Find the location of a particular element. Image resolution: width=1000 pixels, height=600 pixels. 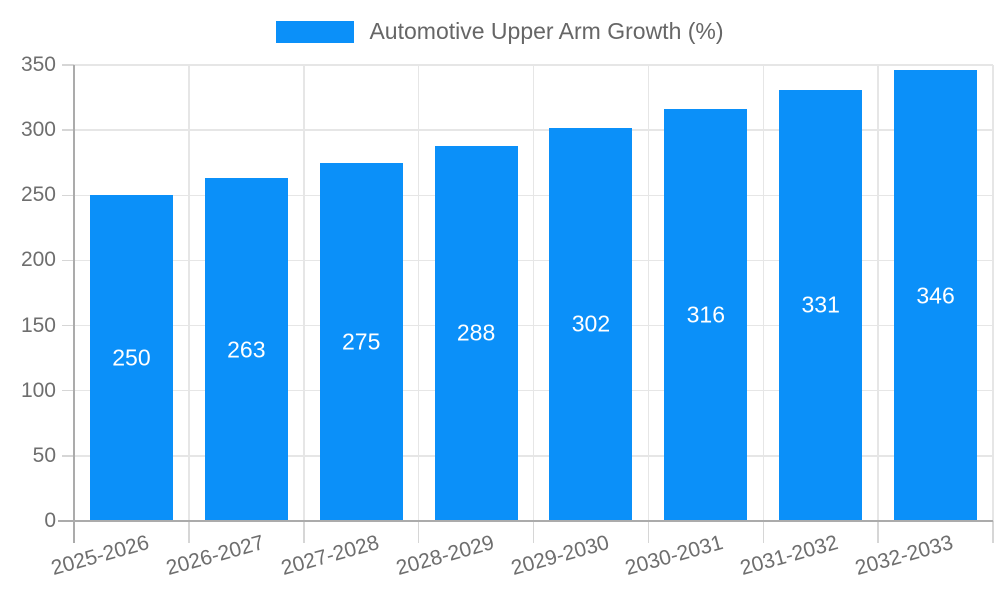

x-axis-label: 2032-2033 is located at coordinates (904, 556).